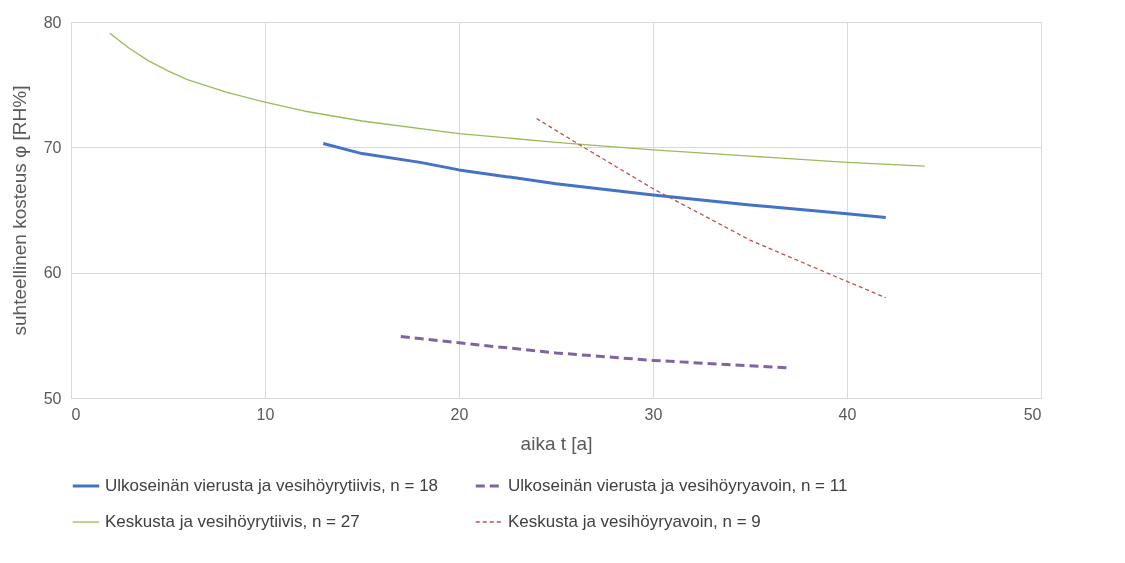  What do you see at coordinates (556, 443) in the screenshot?
I see `x-axis-title: aika t [a]` at bounding box center [556, 443].